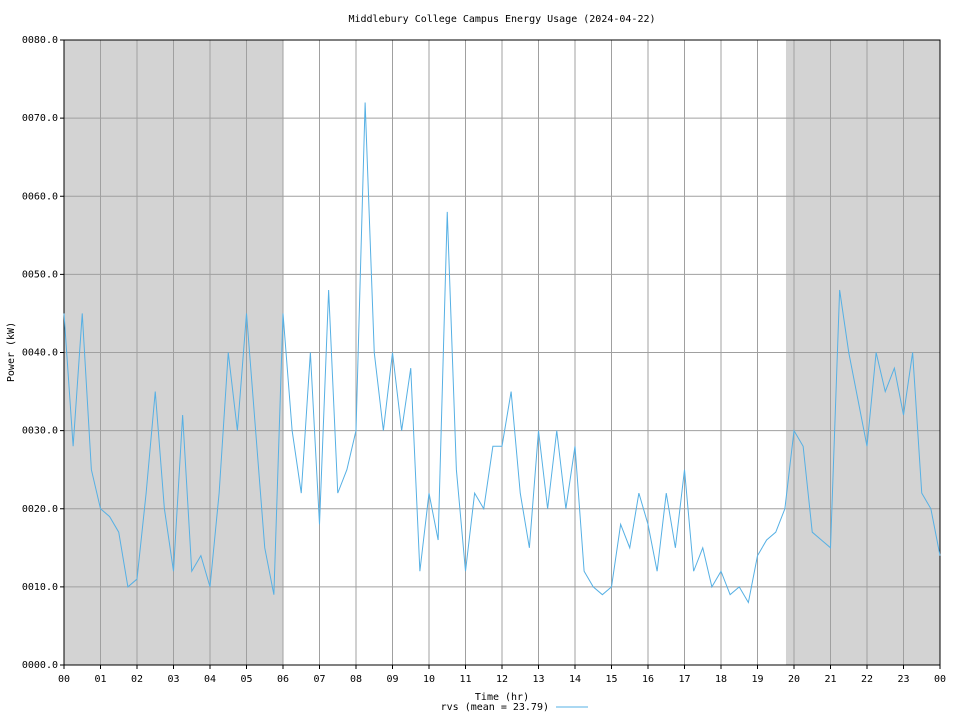 Image resolution: width=960 pixels, height=720 pixels. What do you see at coordinates (283, 679) in the screenshot?
I see `x-tick-label: 06` at bounding box center [283, 679].